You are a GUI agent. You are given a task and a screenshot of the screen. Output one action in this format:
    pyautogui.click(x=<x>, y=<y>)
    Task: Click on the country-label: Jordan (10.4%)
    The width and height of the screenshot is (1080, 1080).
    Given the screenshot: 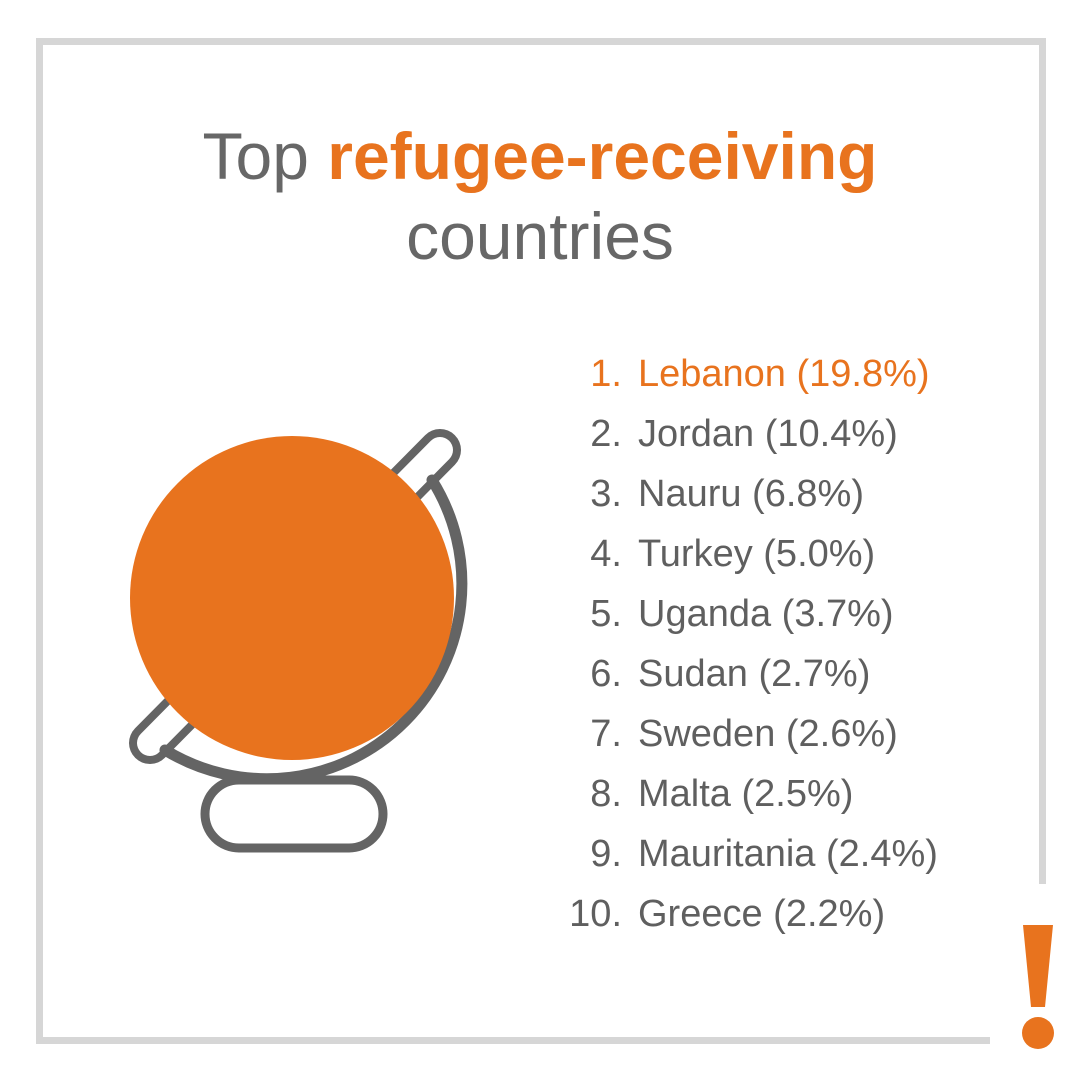 What is the action you would take?
    pyautogui.click(x=768, y=434)
    